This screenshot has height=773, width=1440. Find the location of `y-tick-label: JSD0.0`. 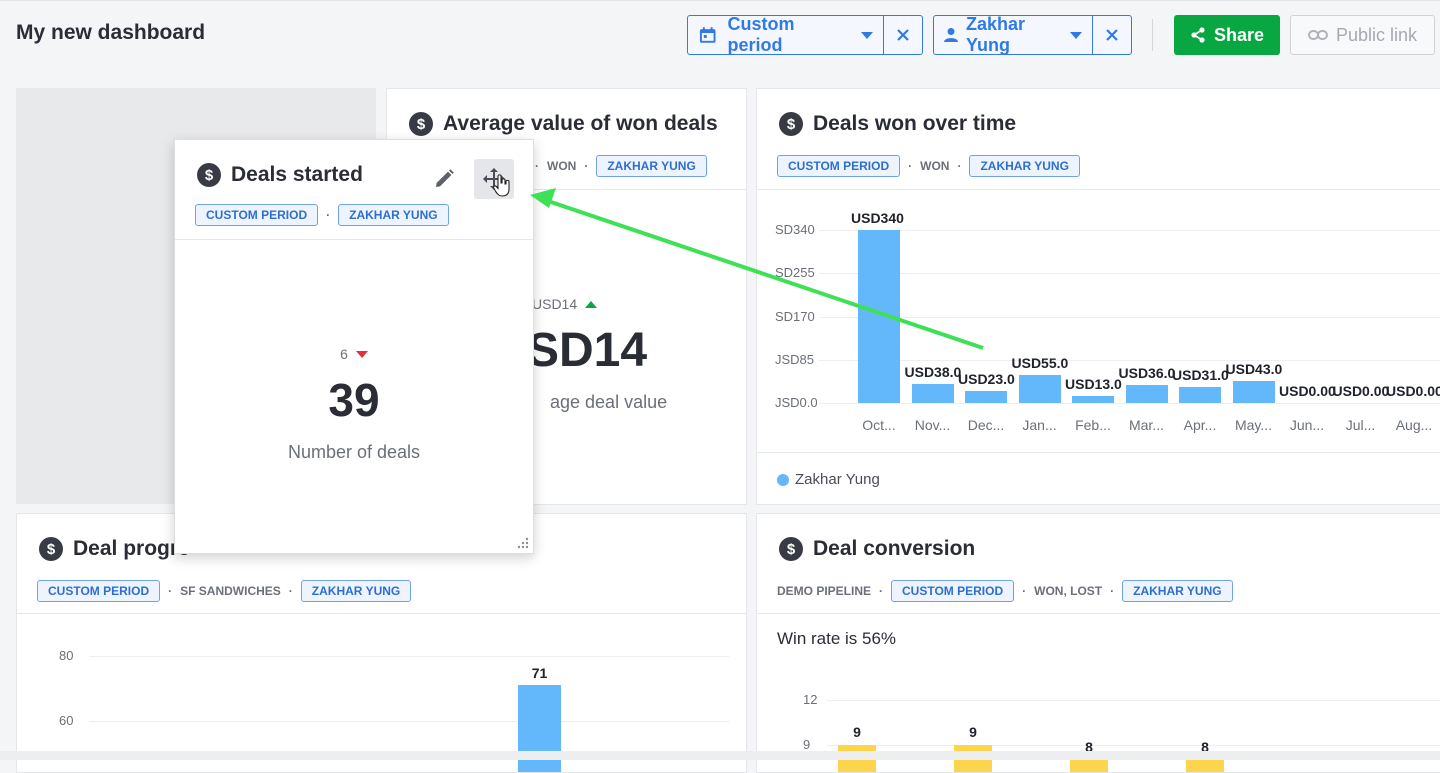

y-tick-label: JSD0.0 is located at coordinates (796, 402).